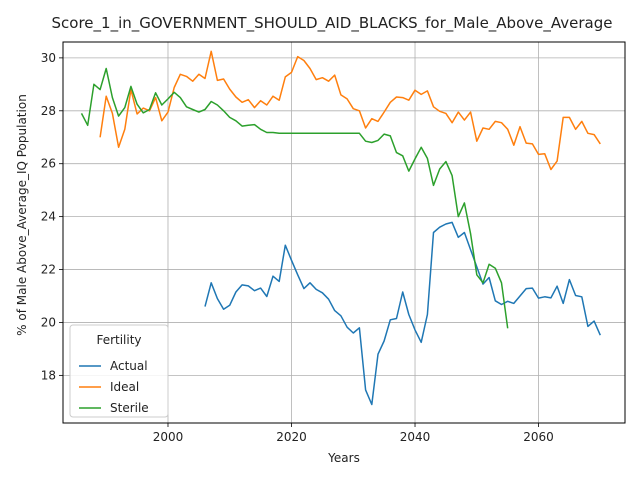 This screenshot has height=480, width=640. I want to click on legend-label-ideal: Ideal, so click(124, 387).